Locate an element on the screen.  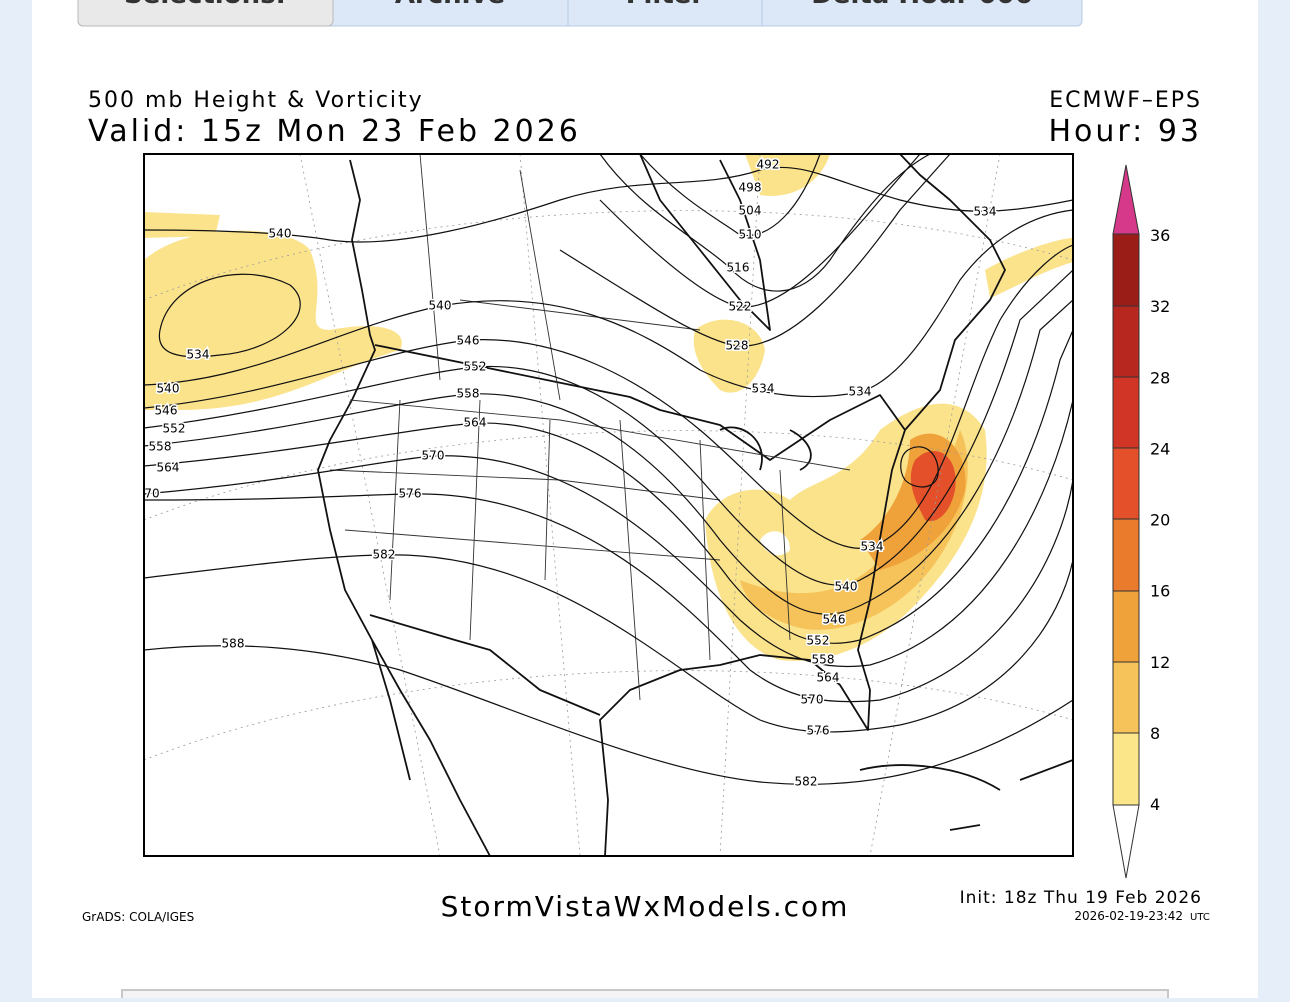
contour-label: 504 is located at coordinates (750, 211).